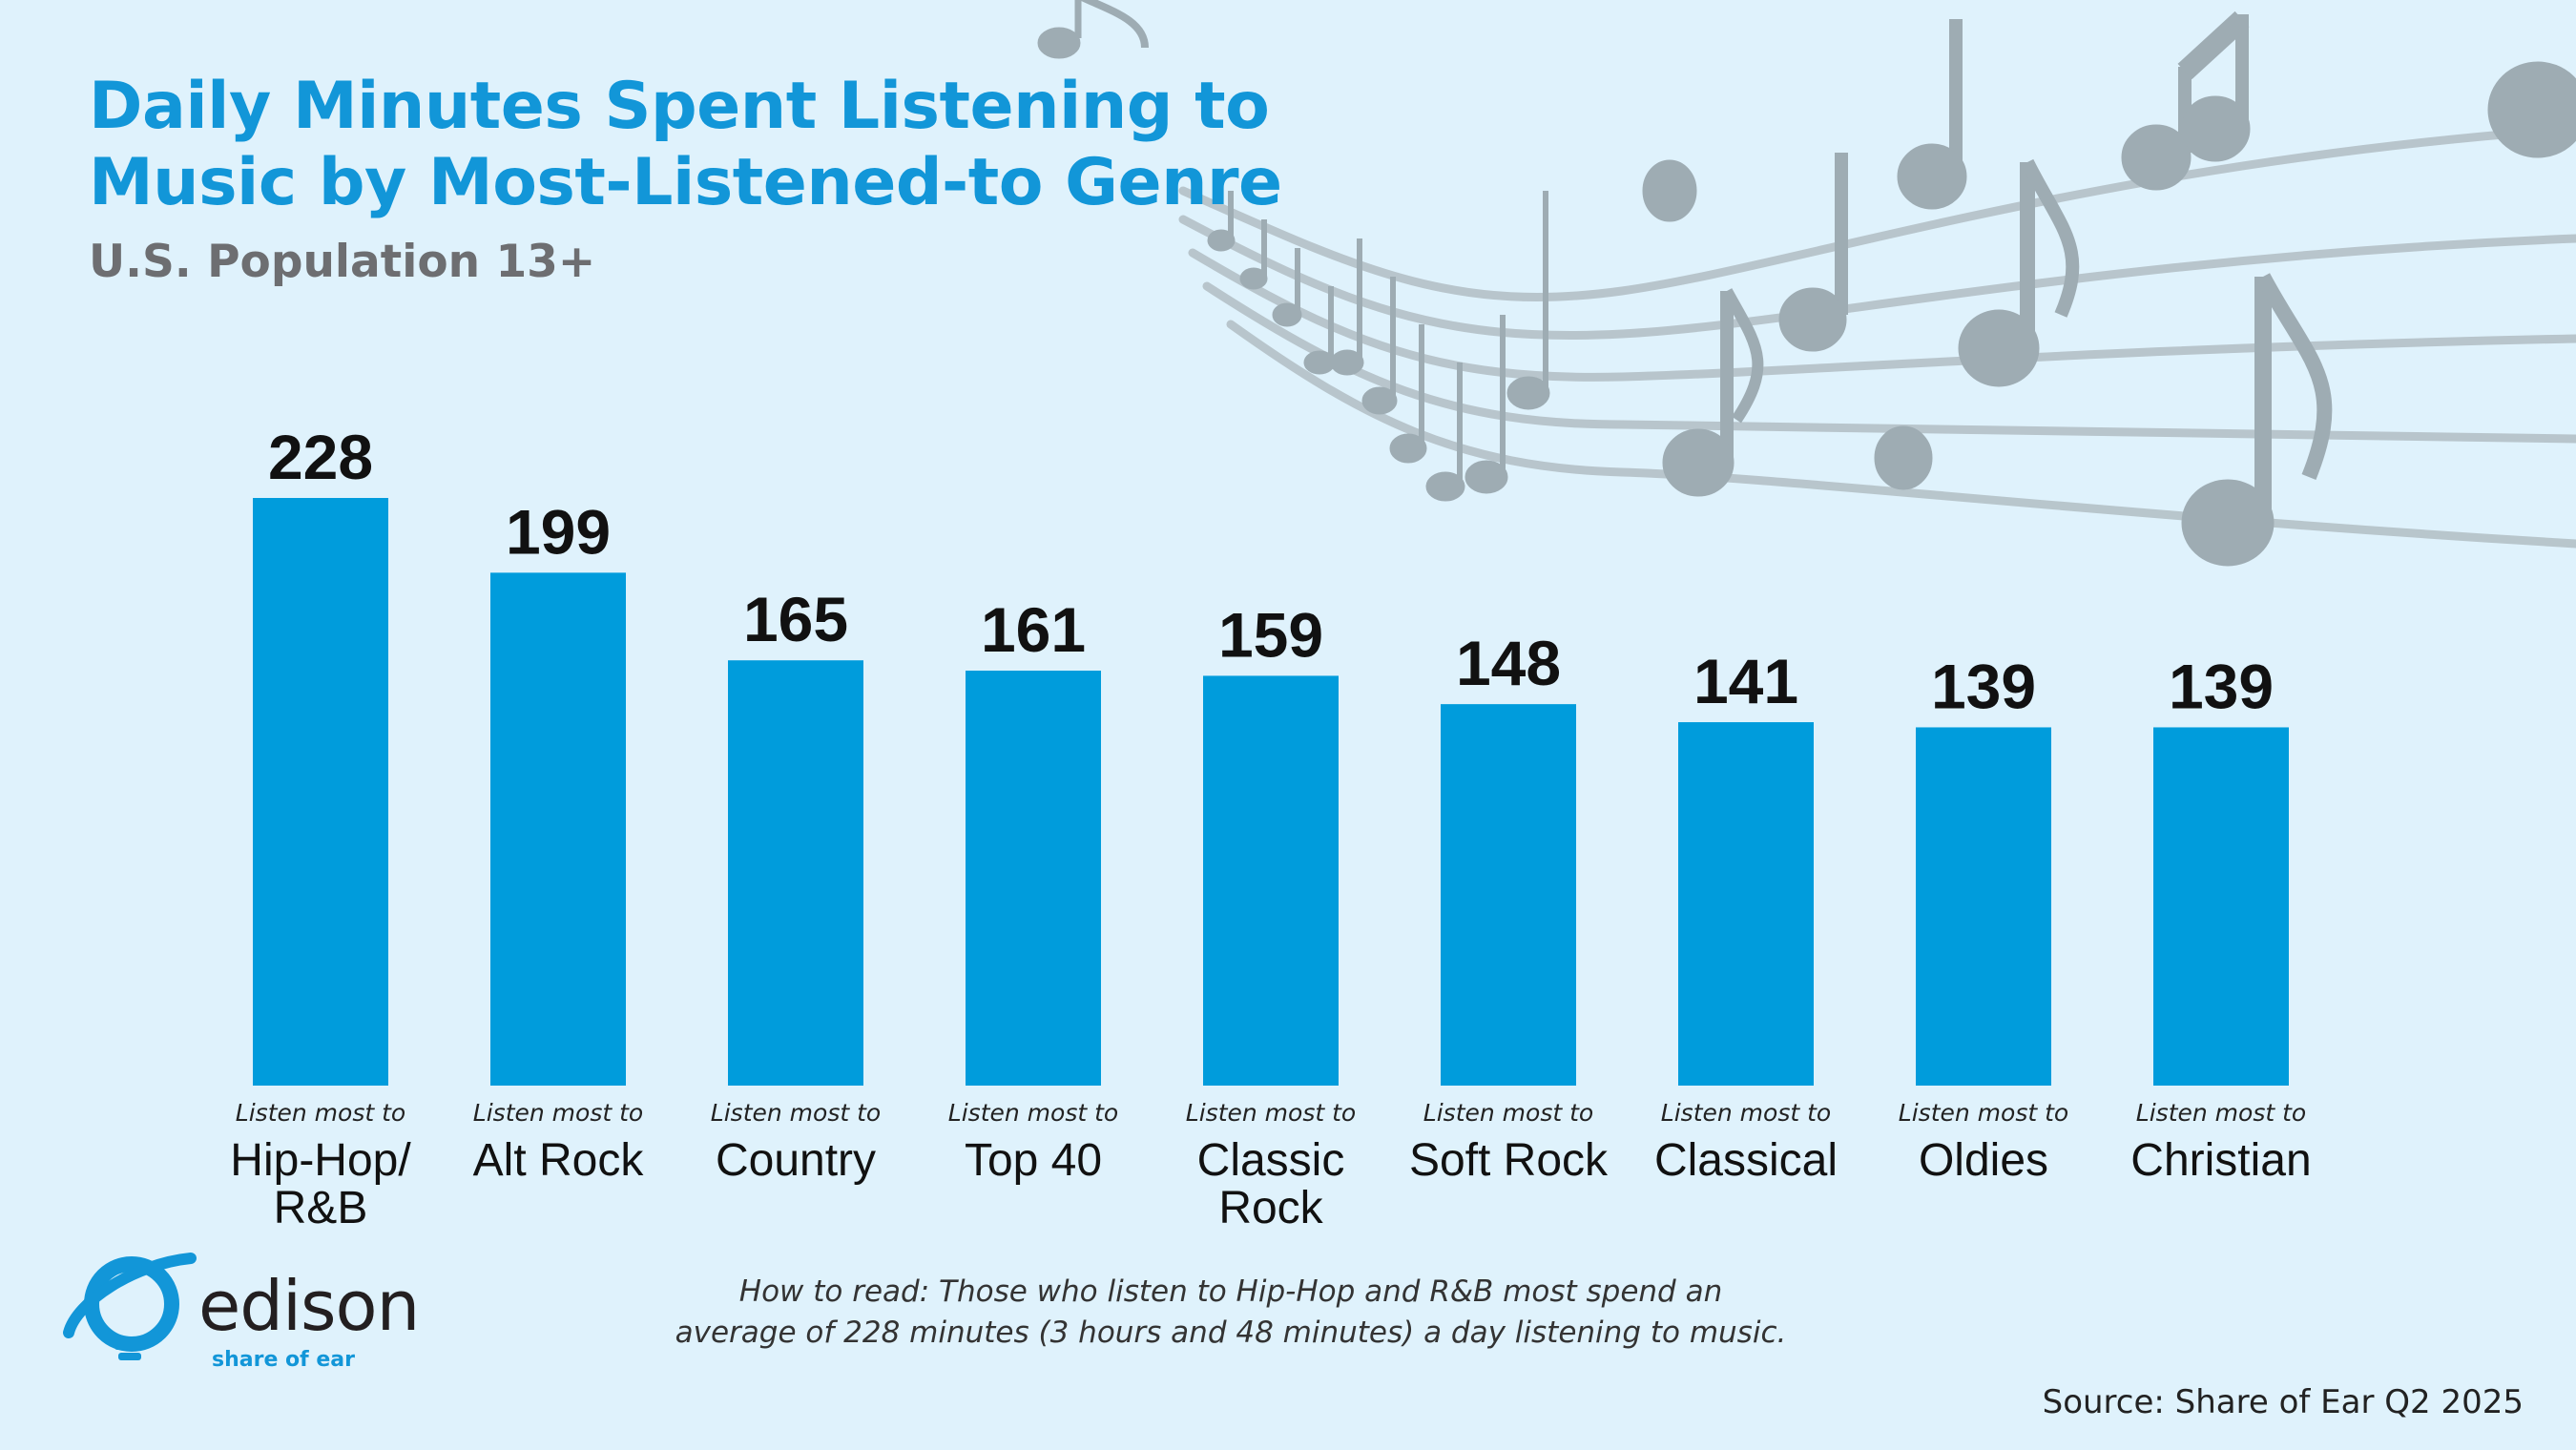  Describe the element at coordinates (1508, 663) in the screenshot. I see `data-label-6: 148` at that location.